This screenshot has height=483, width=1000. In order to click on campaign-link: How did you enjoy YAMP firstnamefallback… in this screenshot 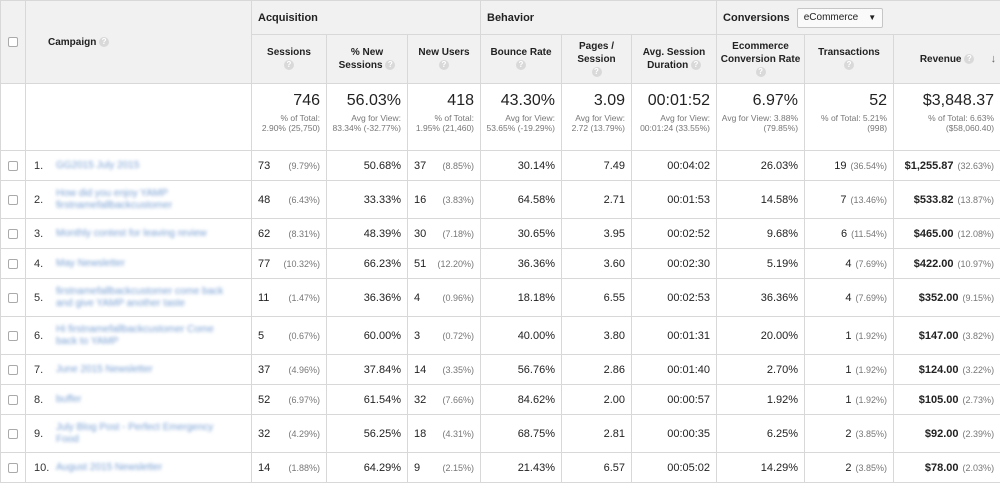, I will do `click(143, 200)`.